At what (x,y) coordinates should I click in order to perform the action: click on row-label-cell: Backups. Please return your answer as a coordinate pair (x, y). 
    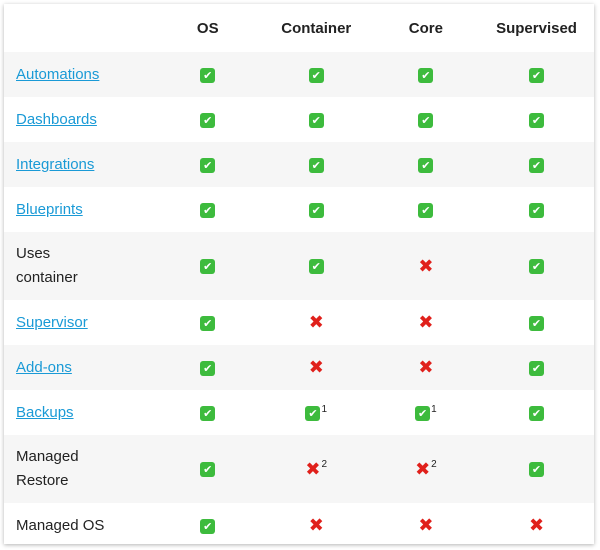
    Looking at the image, I should click on (80, 412).